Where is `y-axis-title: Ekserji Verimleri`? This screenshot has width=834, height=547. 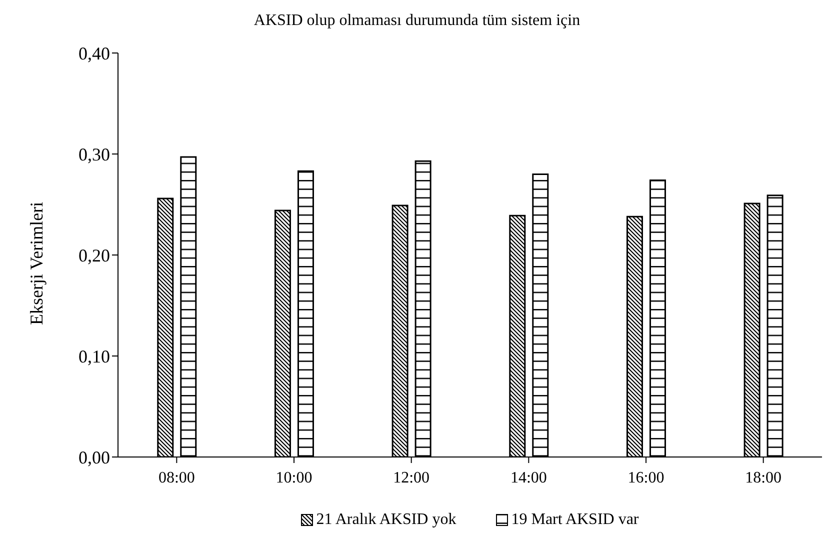
y-axis-title: Ekserji Verimleri is located at coordinates (36, 263).